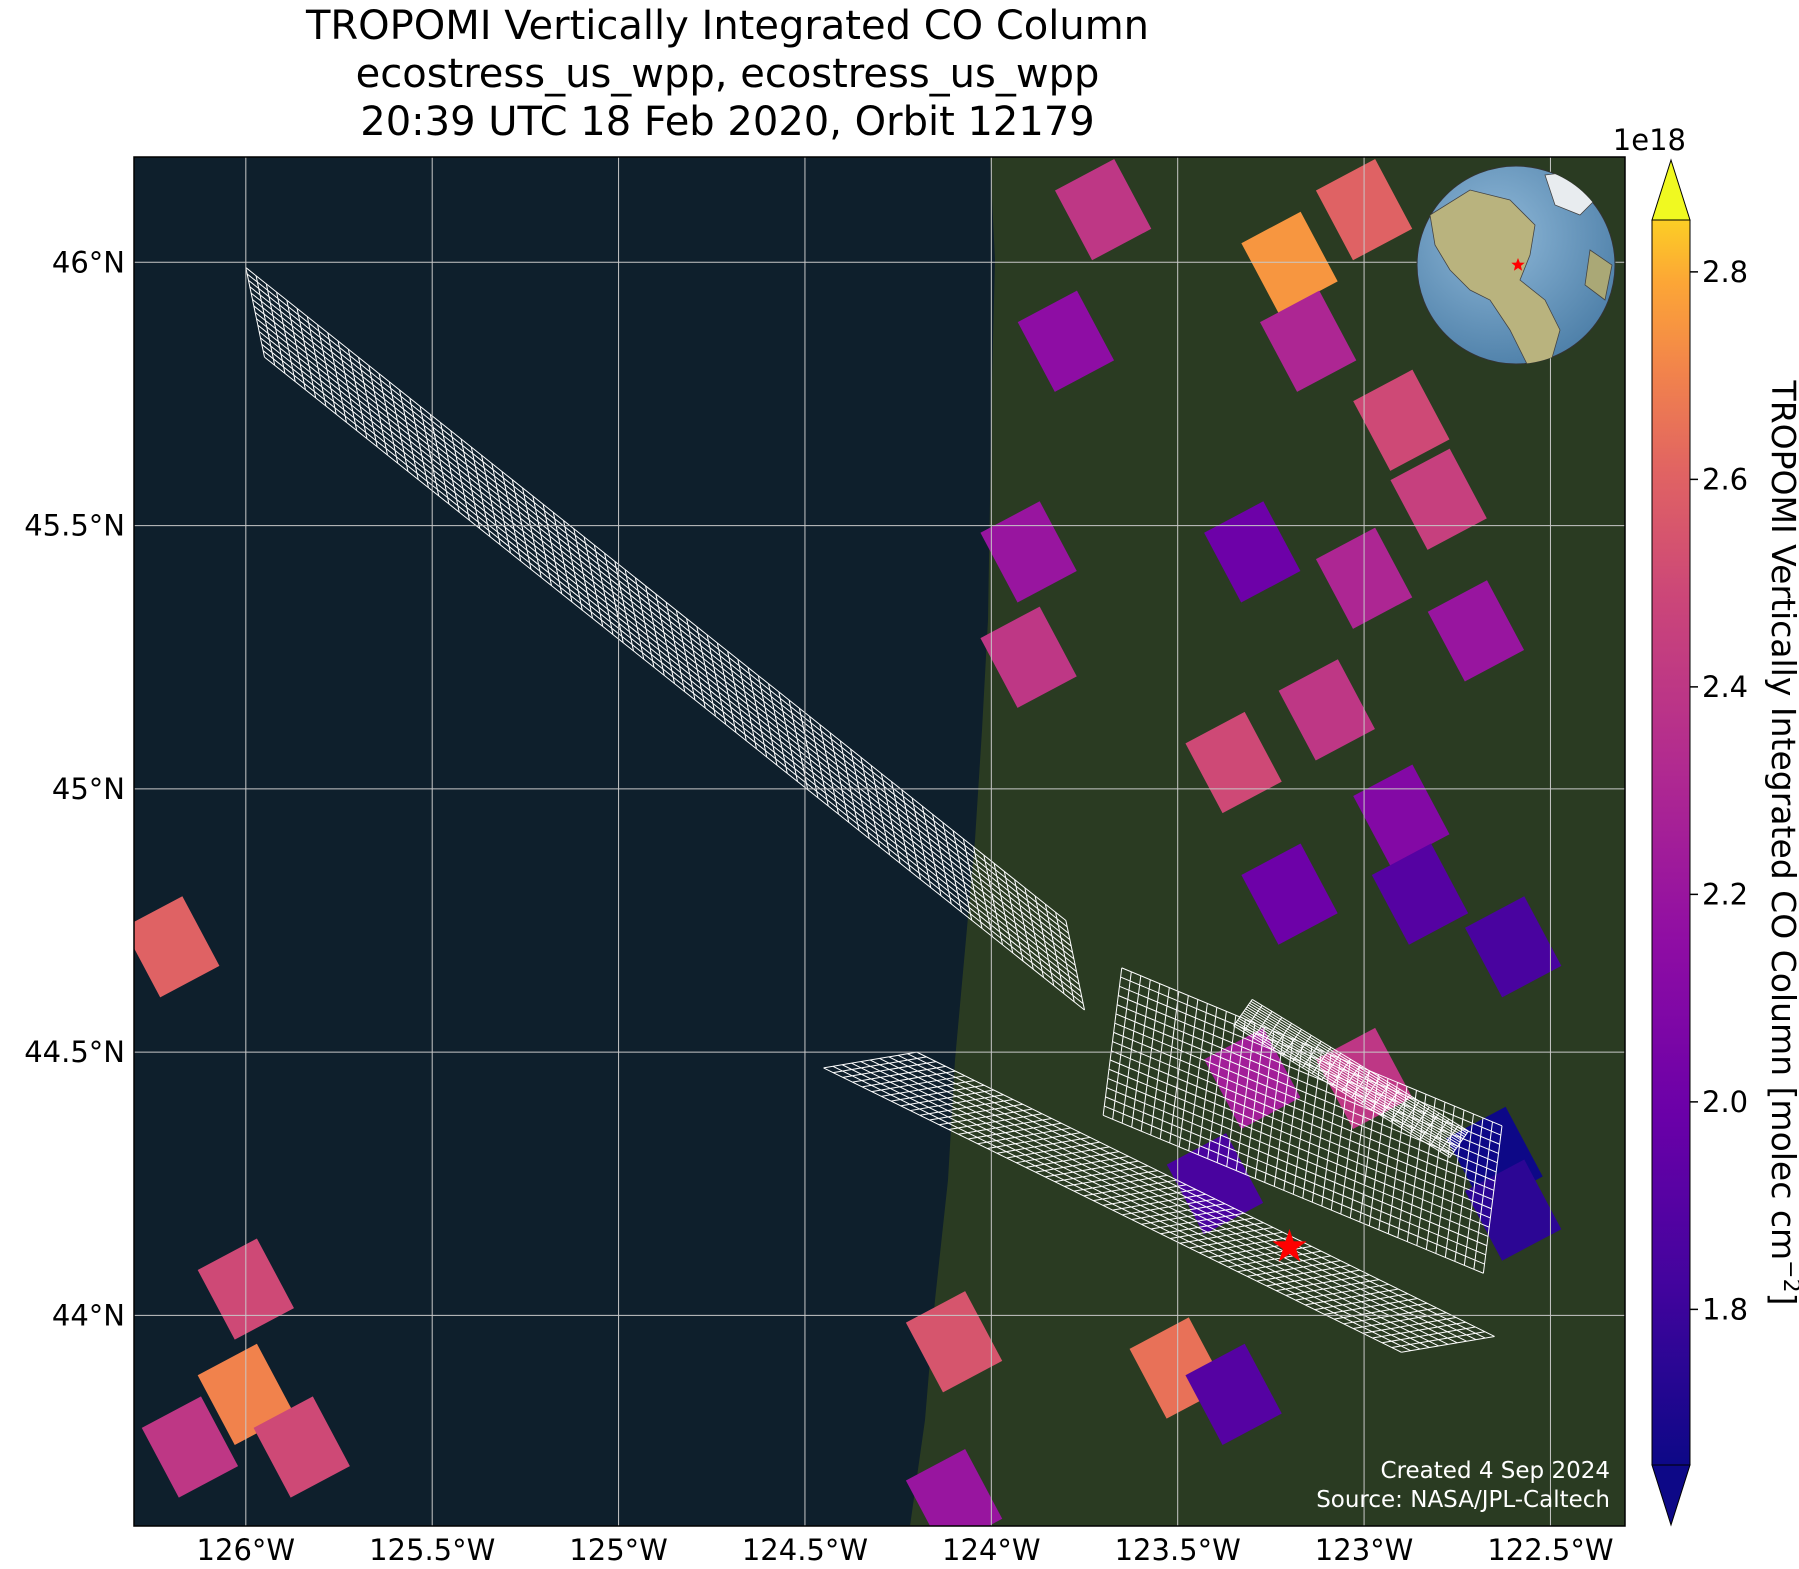  I want to click on colorbar-tick-label: 1.8, so click(1725, 1309).